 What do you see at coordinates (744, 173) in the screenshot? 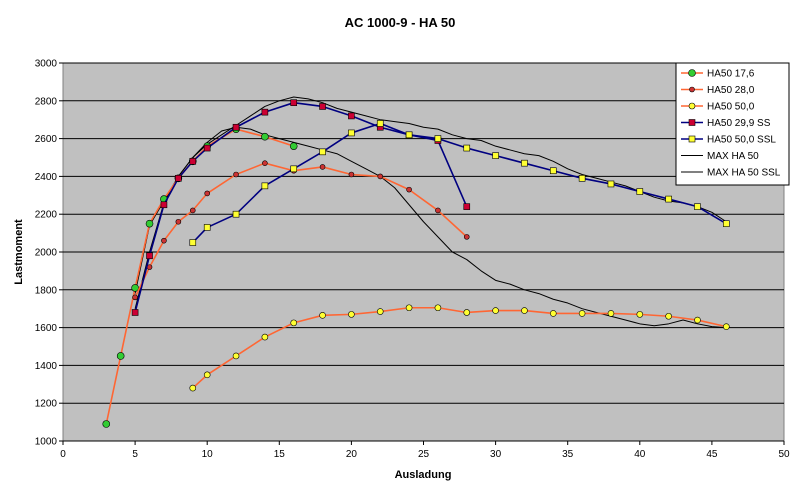
I see `legend-label: MAX HA 50 SSL` at bounding box center [744, 173].